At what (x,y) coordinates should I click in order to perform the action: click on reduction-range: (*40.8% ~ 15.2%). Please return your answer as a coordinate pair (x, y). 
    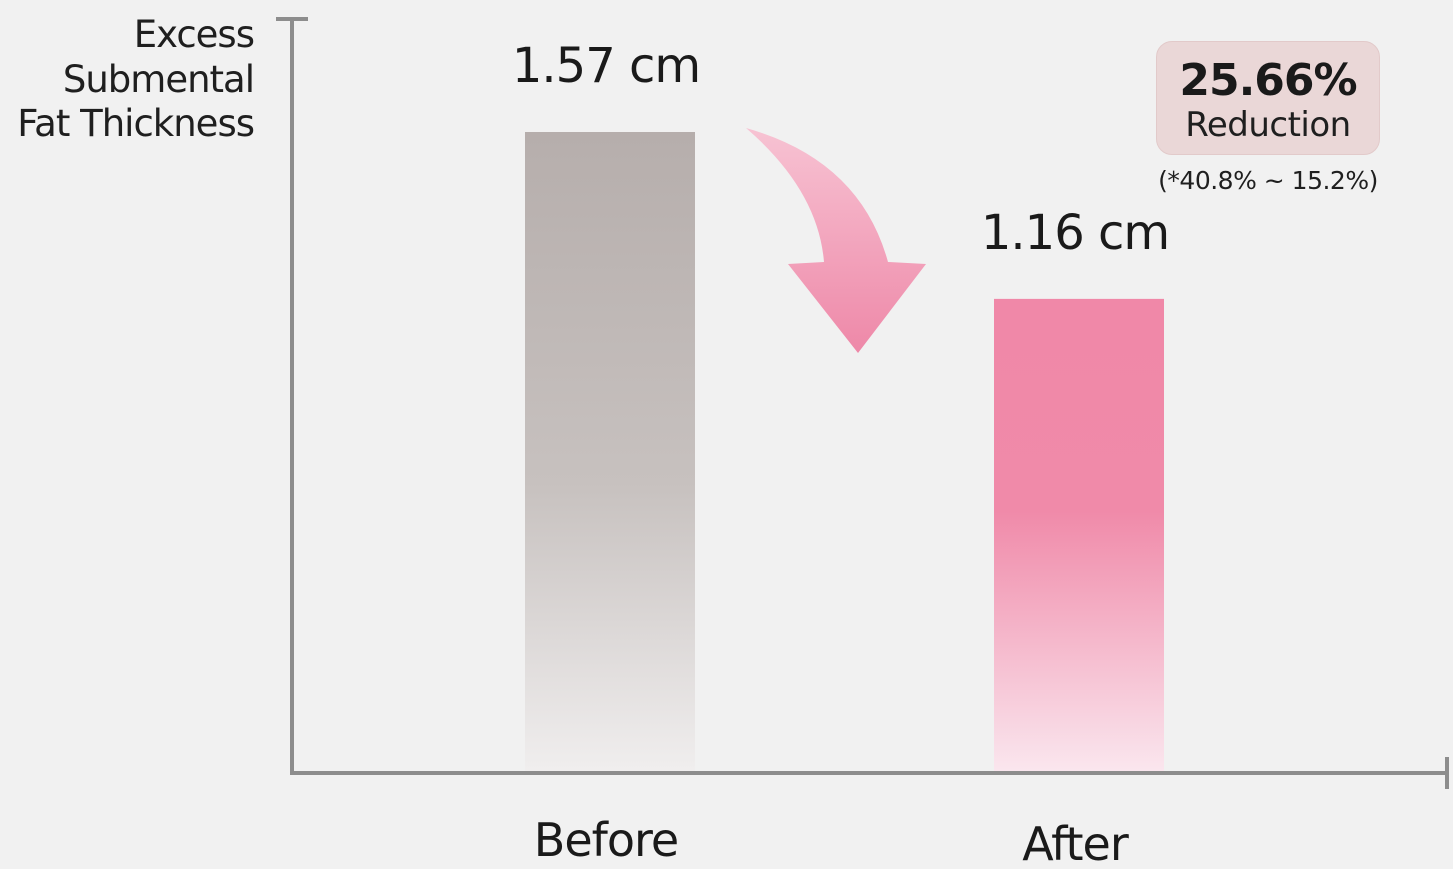
    Looking at the image, I should click on (1268, 180).